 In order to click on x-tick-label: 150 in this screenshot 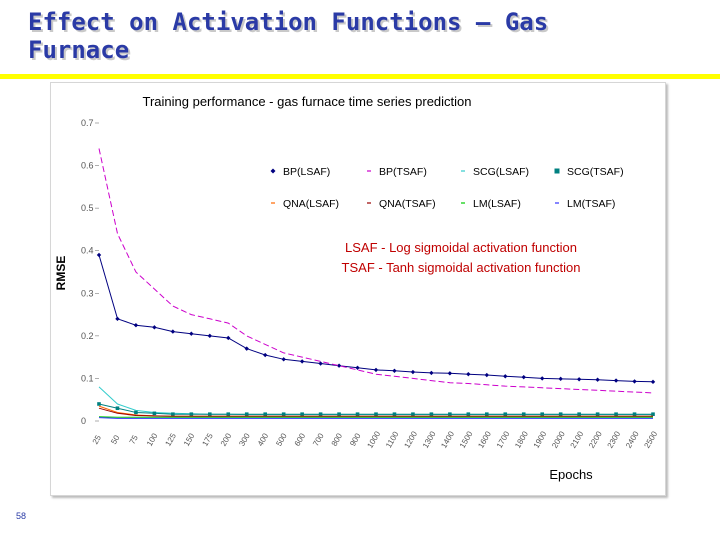, I will do `click(189, 439)`.